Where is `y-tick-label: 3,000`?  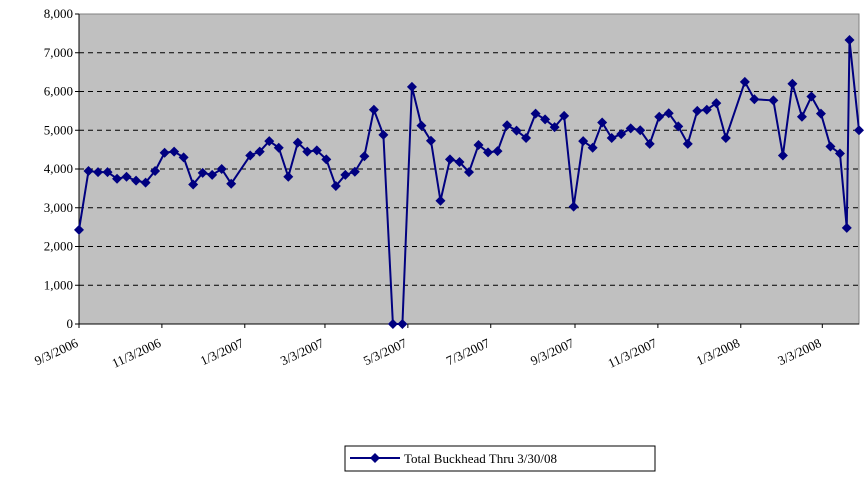
y-tick-label: 3,000 is located at coordinates (58, 207).